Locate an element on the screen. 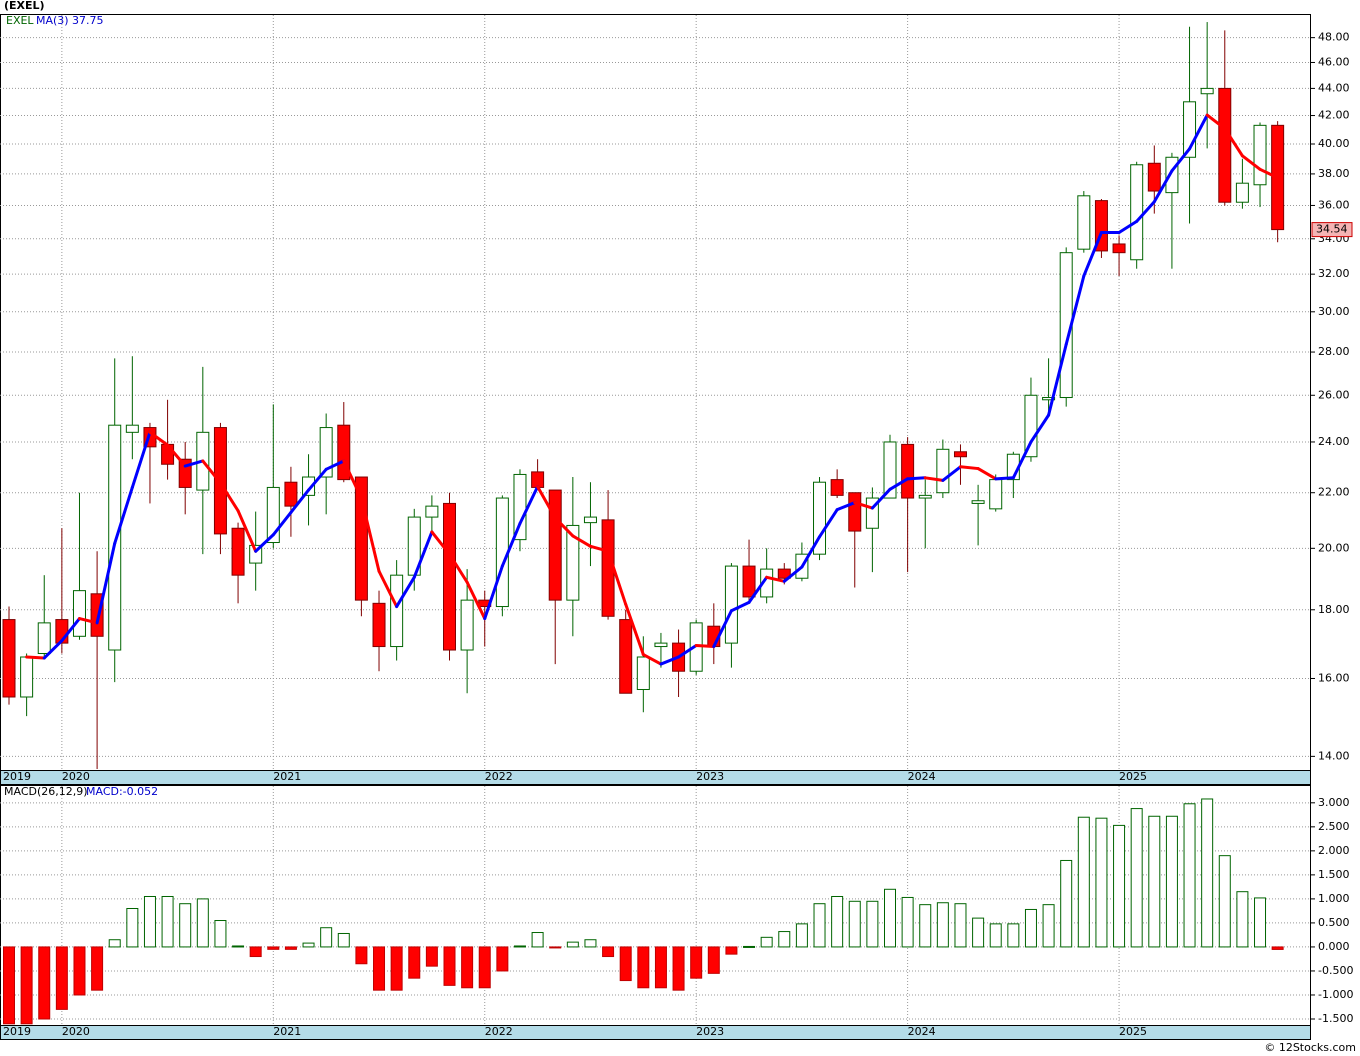 The width and height of the screenshot is (1360, 1056). y-tick-label: 18.00 is located at coordinates (1334, 609).